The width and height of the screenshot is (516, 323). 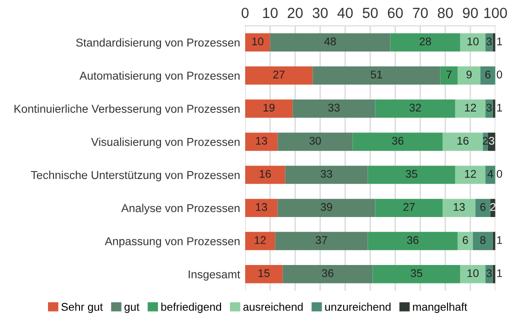 What do you see at coordinates (270, 13) in the screenshot?
I see `x-tick-label: 10` at bounding box center [270, 13].